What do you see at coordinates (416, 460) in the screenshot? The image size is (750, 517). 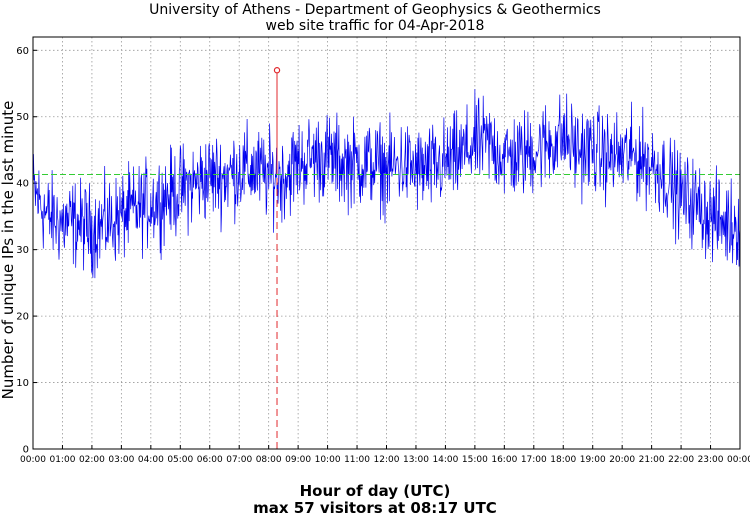 I see `x-tick-label: 13:00` at bounding box center [416, 460].